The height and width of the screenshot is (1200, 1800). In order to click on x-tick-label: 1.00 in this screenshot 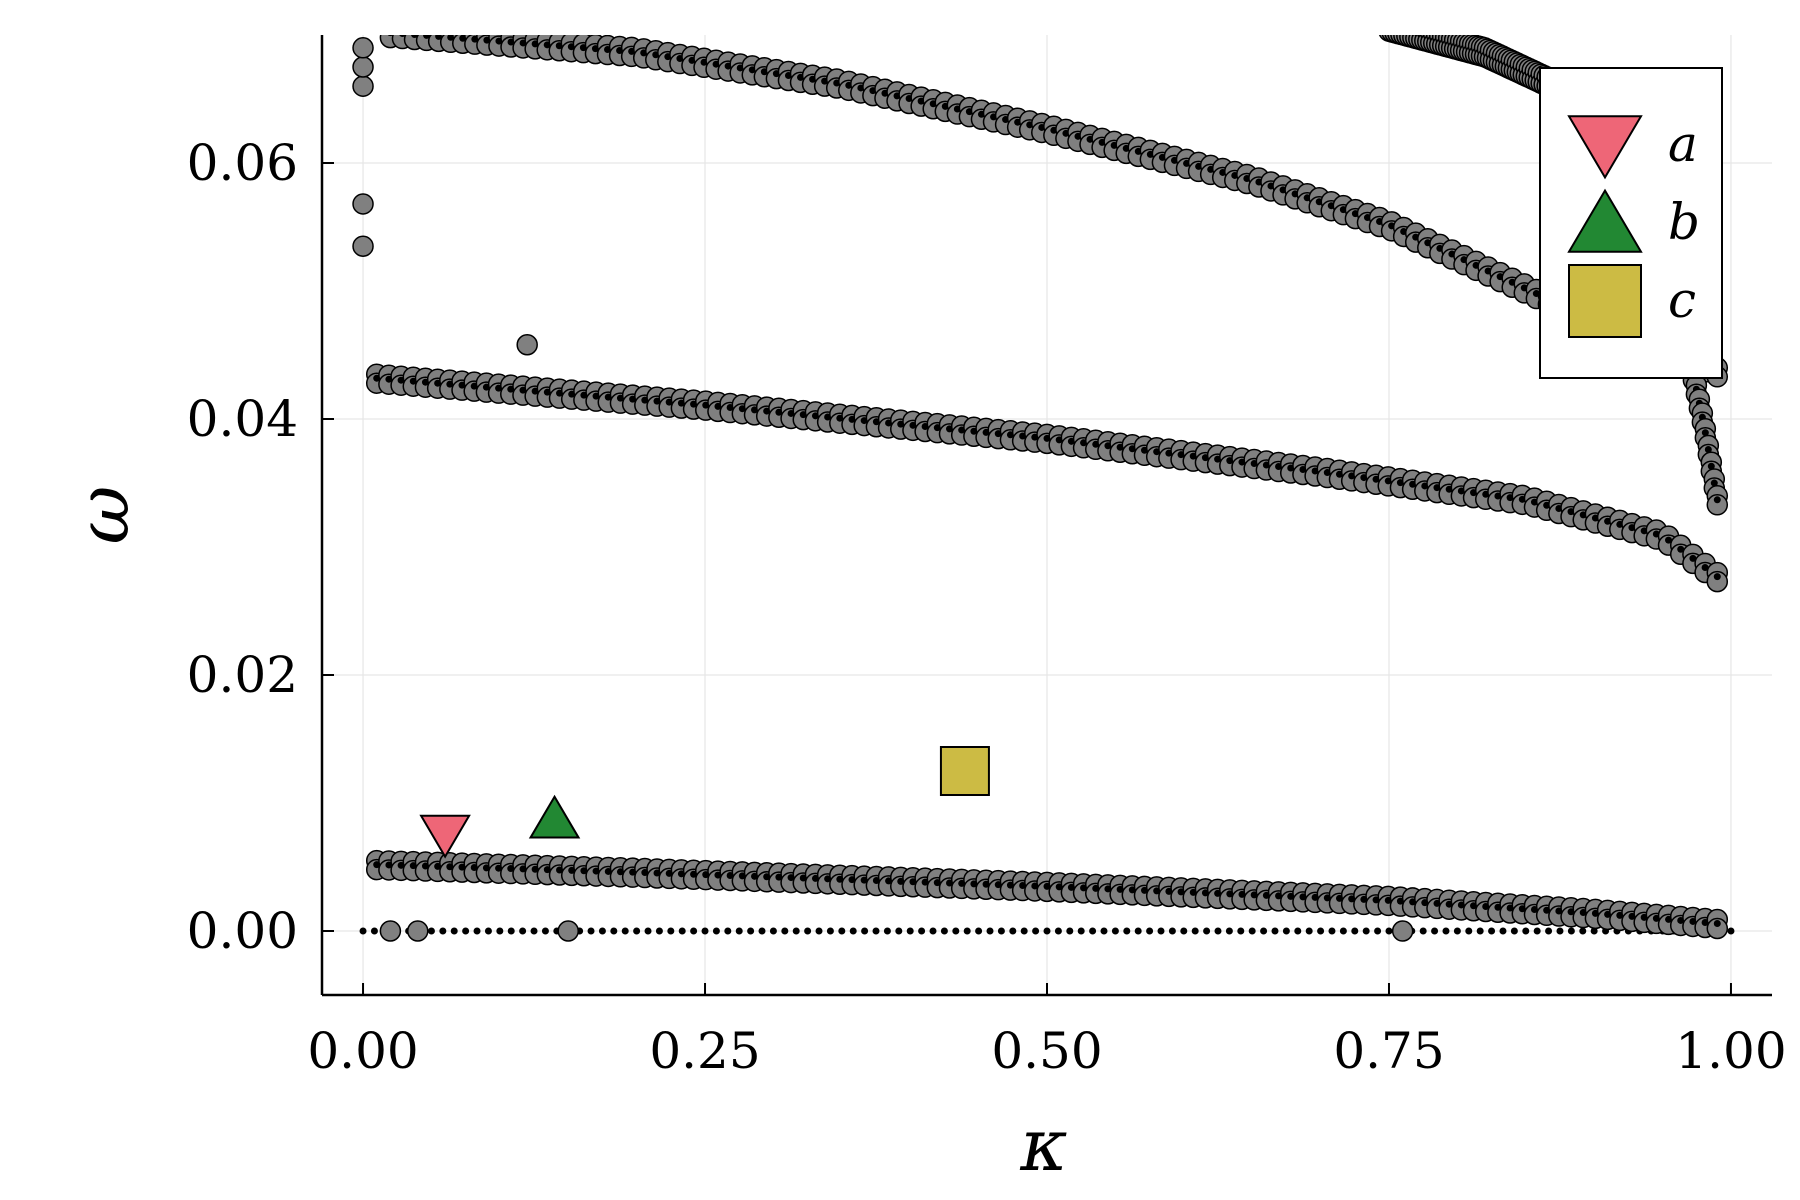, I will do `click(1730, 1051)`.